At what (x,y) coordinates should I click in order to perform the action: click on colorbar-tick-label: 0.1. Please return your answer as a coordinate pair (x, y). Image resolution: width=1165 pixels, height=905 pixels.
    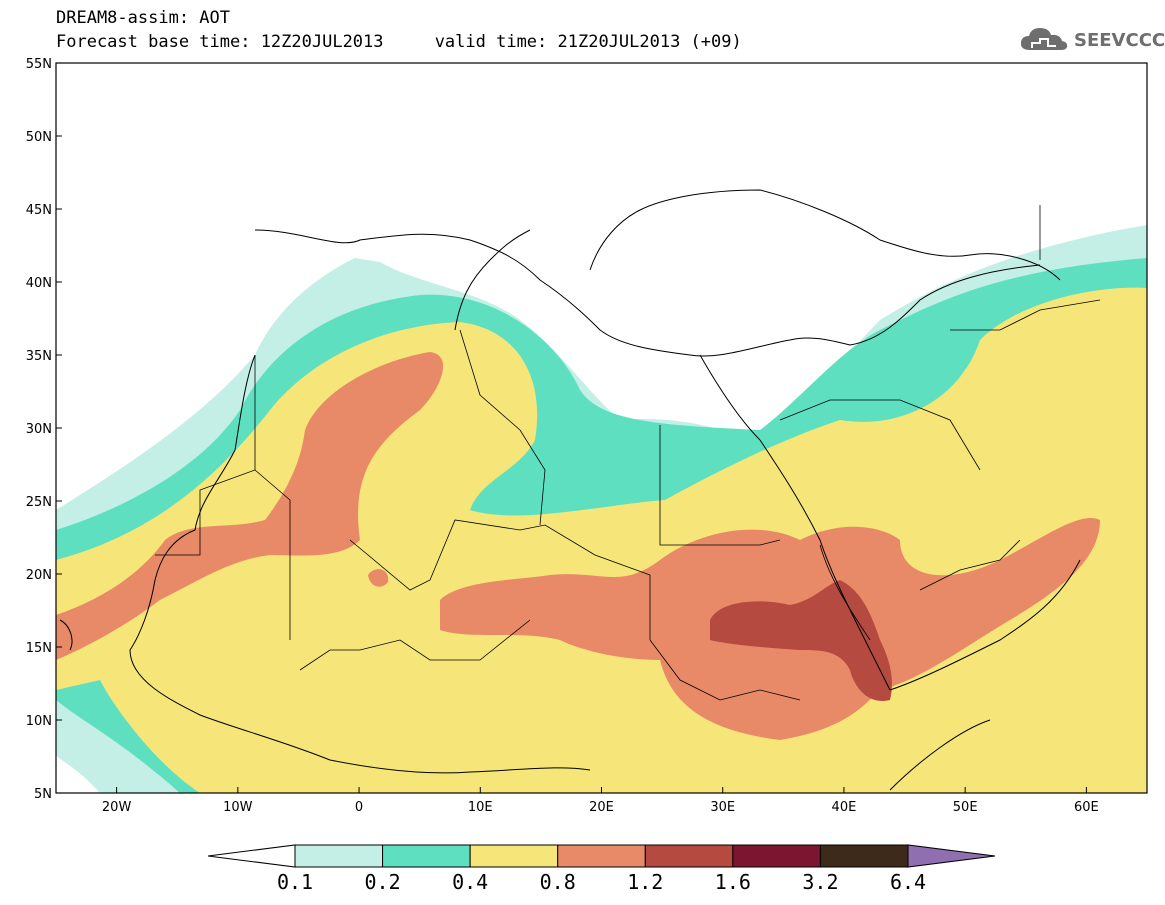
    Looking at the image, I should click on (295, 882).